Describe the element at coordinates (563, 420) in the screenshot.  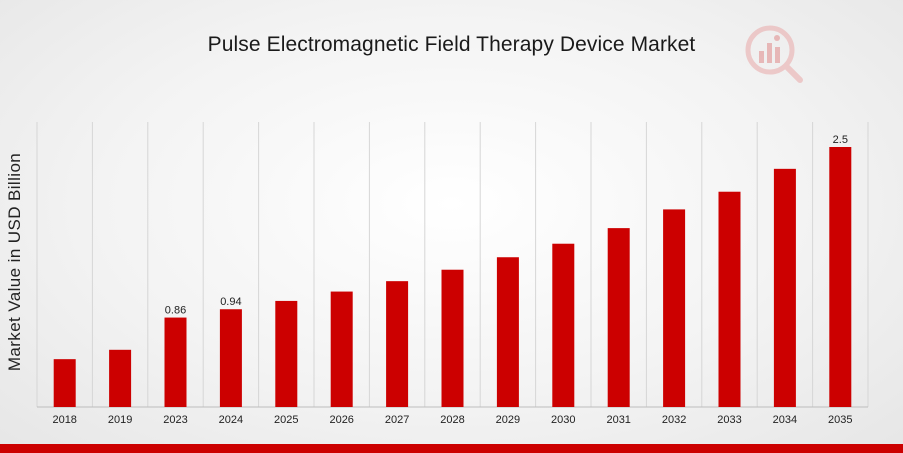
I see `x-tick-label: 2030` at that location.